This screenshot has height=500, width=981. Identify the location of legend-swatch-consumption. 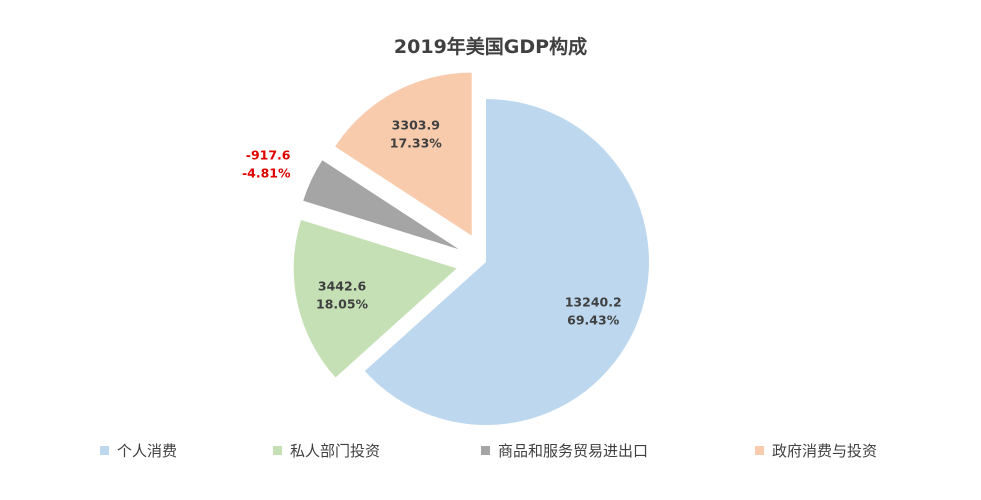
(104, 450).